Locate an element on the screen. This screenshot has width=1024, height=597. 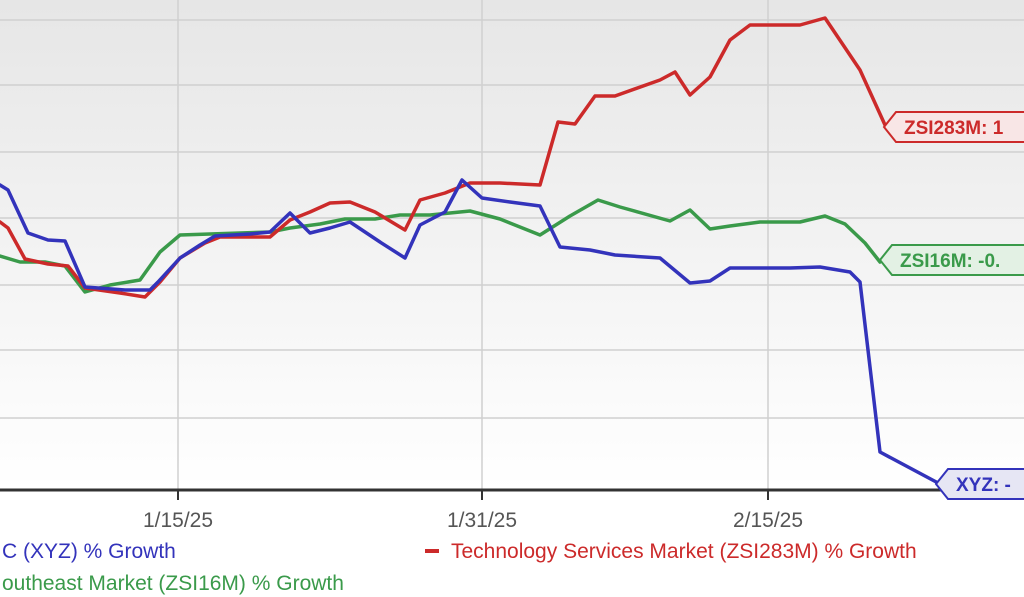
x-axis-ticks: 1/15/25 1/31/25 2/15/25 is located at coordinates (473, 511).